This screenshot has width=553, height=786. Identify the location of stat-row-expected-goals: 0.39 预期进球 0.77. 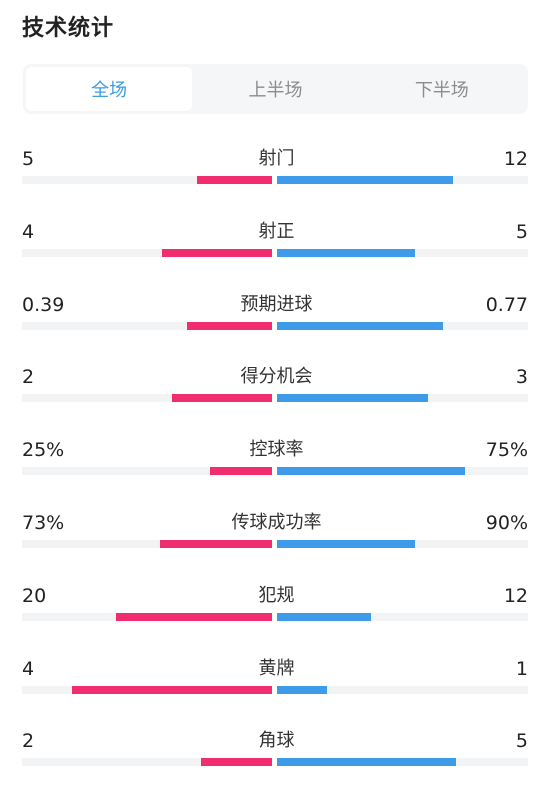
(276, 318).